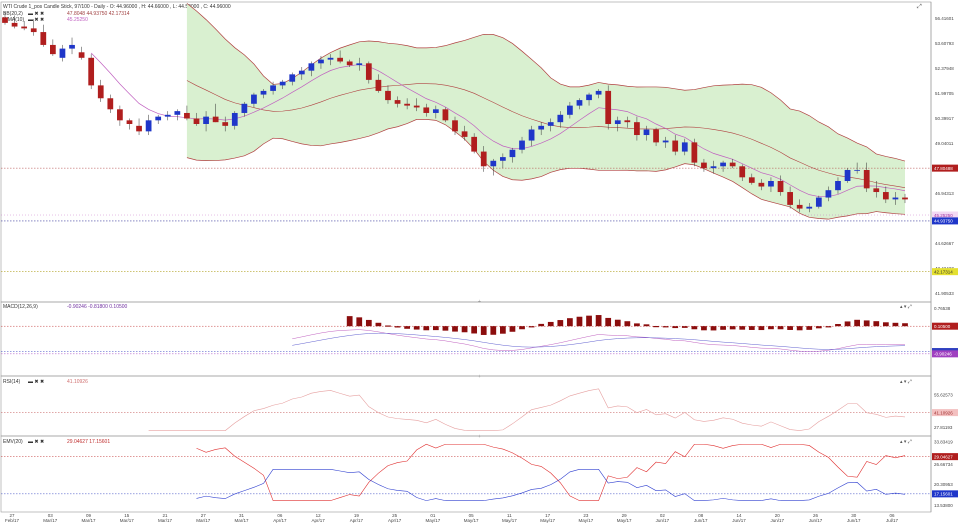 Image resolution: width=959 pixels, height=526 pixels. What do you see at coordinates (88, 442) in the screenshot?
I see `emv-values: 29.04627 17.15601` at bounding box center [88, 442].